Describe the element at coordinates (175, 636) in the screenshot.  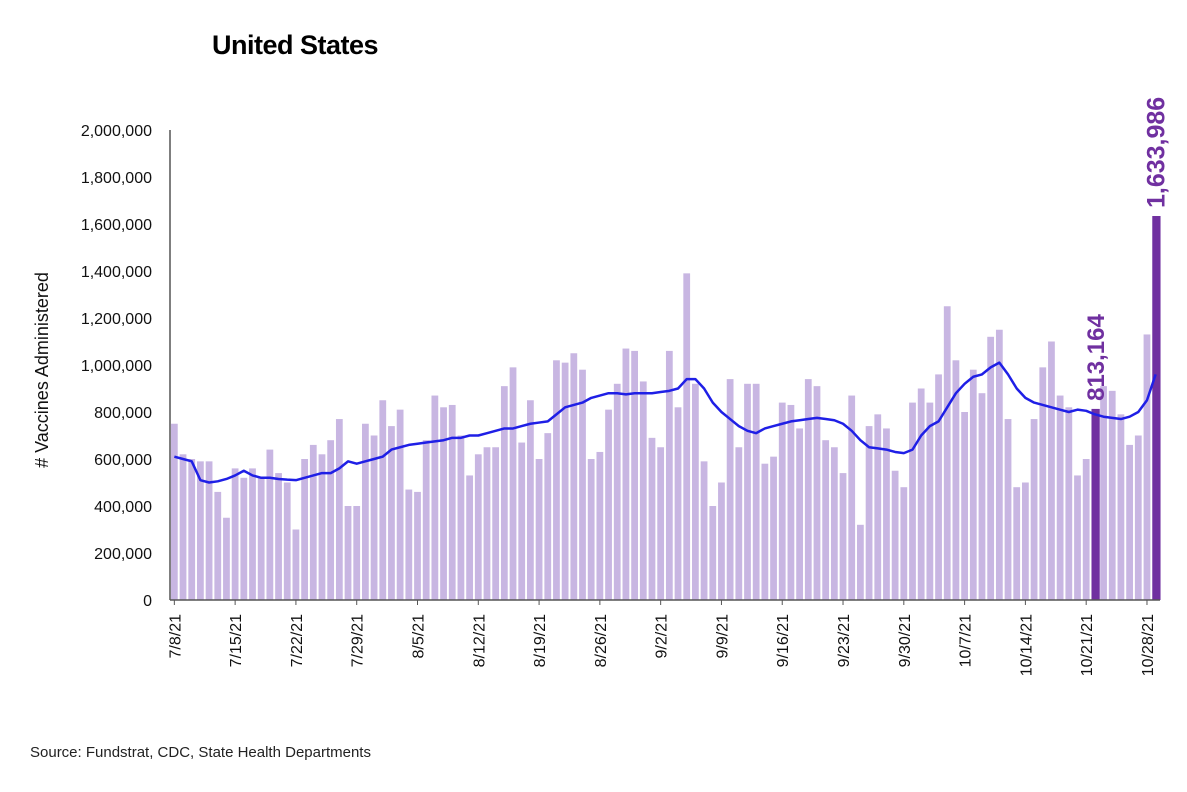
I see `x-tick-label: 7/8/21` at that location.